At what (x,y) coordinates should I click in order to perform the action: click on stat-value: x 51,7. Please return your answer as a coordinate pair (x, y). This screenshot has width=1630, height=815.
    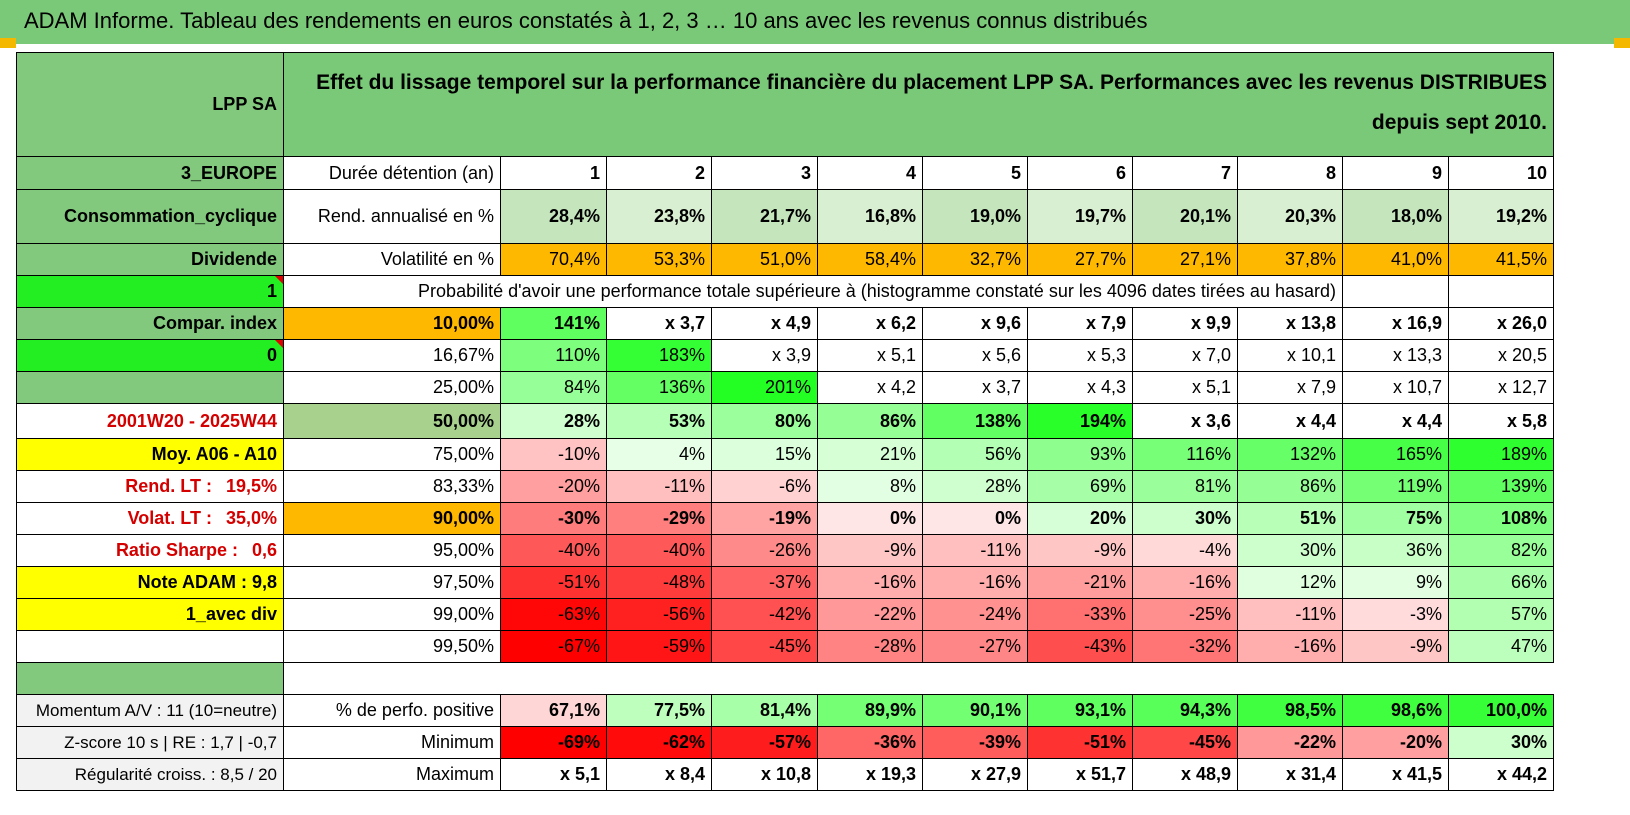
    Looking at the image, I should click on (1080, 774).